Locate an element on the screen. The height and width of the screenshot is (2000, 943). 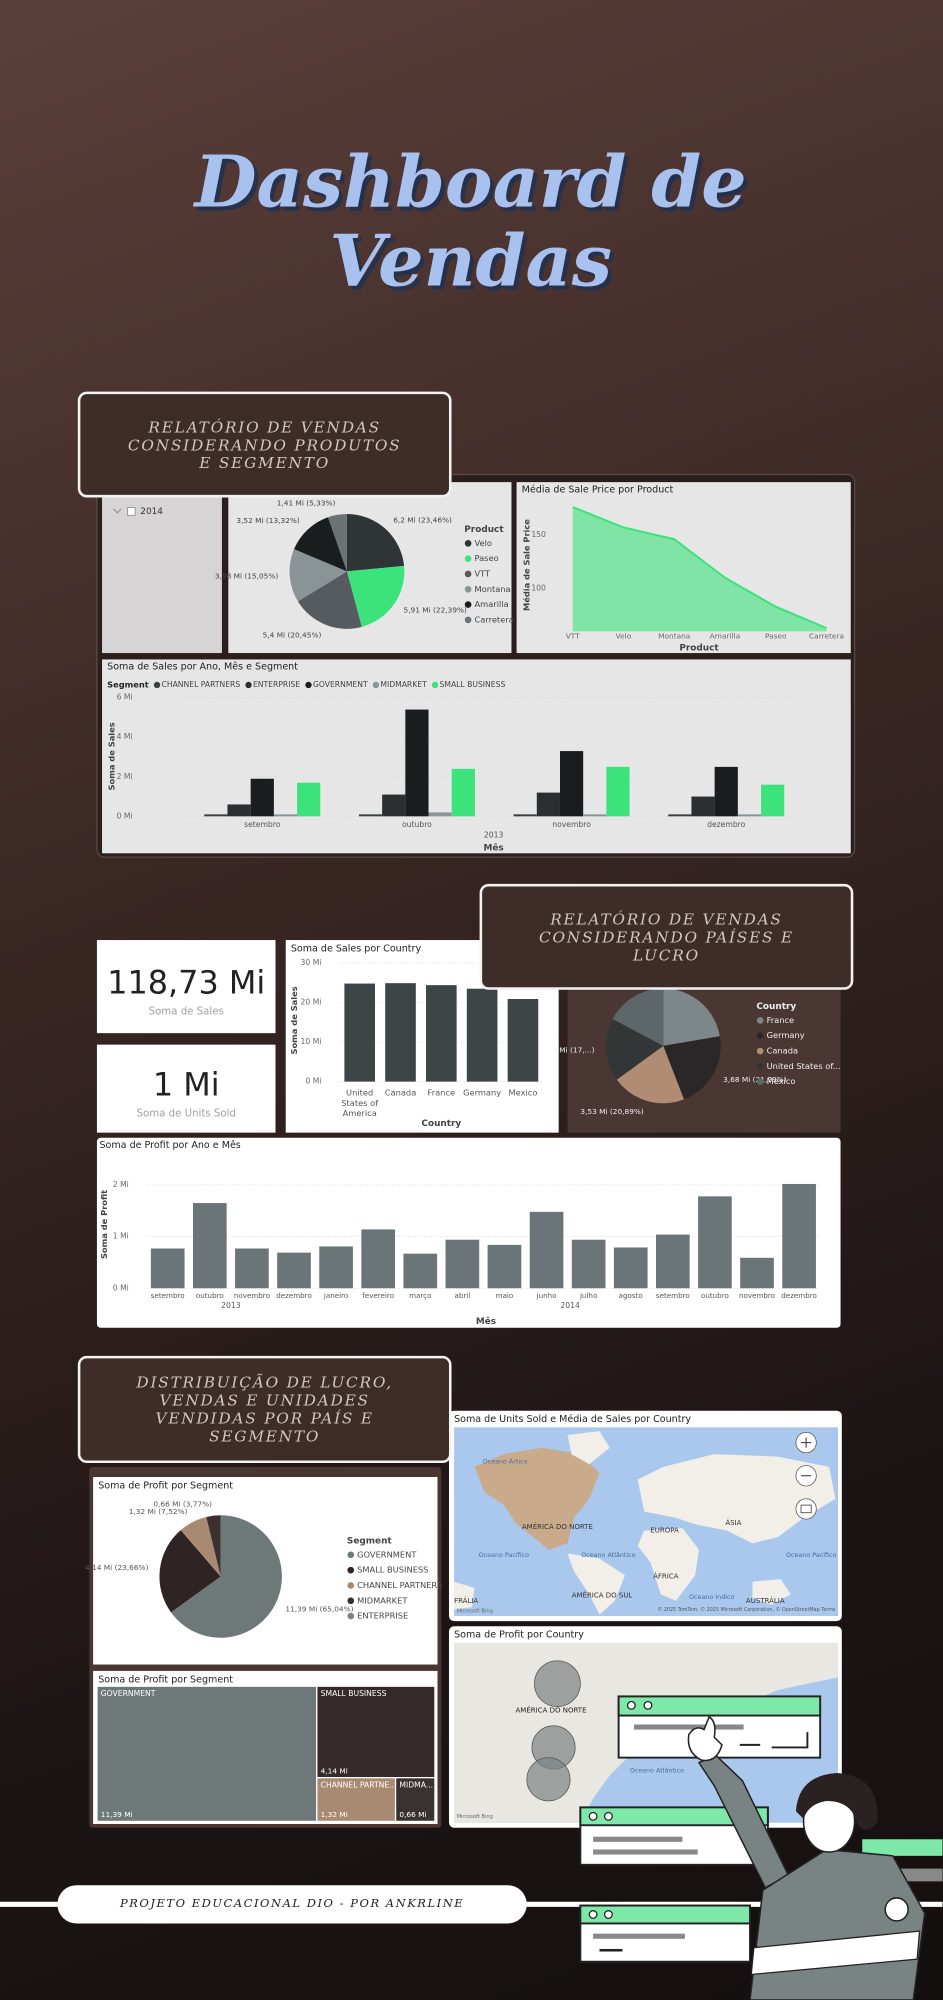
legend-label: Germany is located at coordinates (786, 1035).